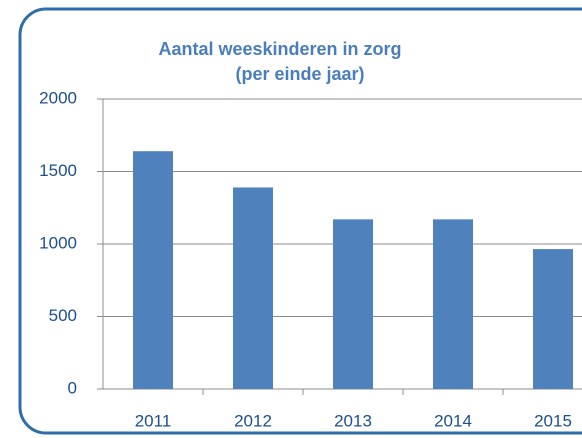 Image resolution: width=582 pixels, height=438 pixels. What do you see at coordinates (153, 420) in the screenshot?
I see `x-tick-label: 2011` at bounding box center [153, 420].